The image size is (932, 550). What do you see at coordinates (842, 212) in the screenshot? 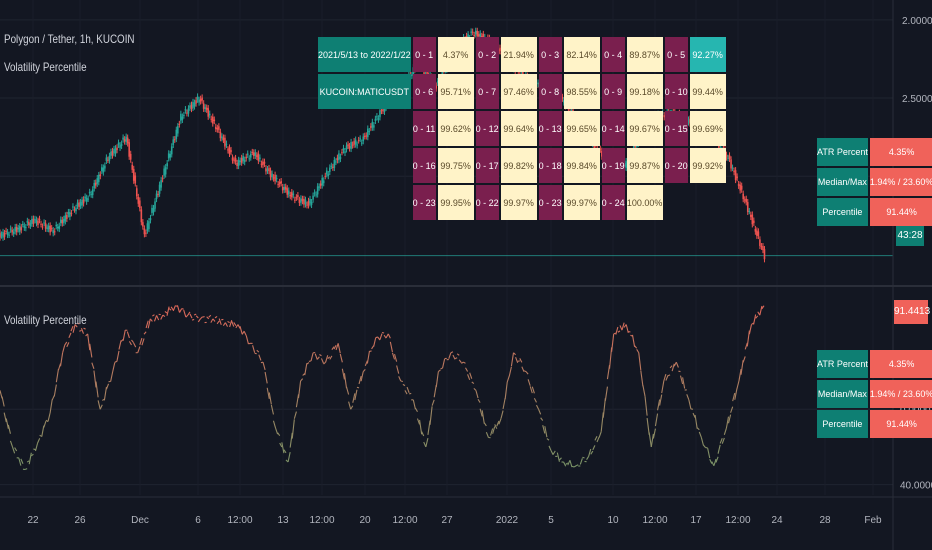
I see `stats-label: Percentile` at bounding box center [842, 212].